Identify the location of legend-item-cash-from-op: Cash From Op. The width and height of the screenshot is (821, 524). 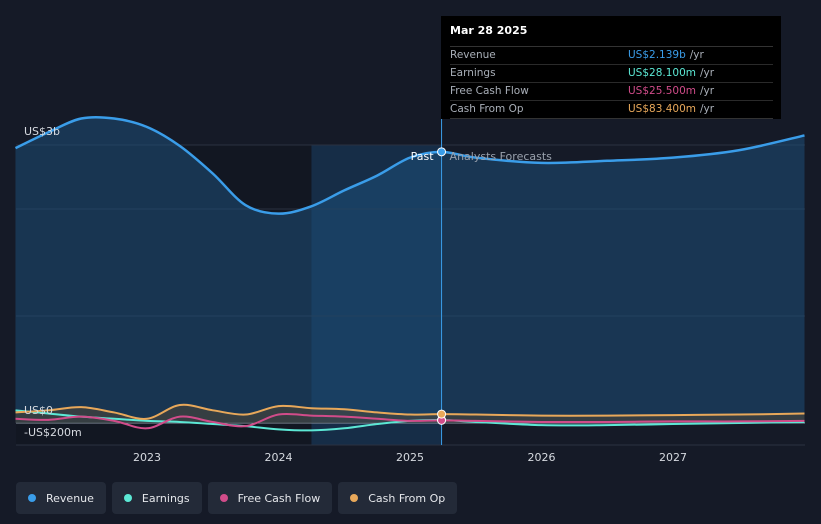
(398, 498).